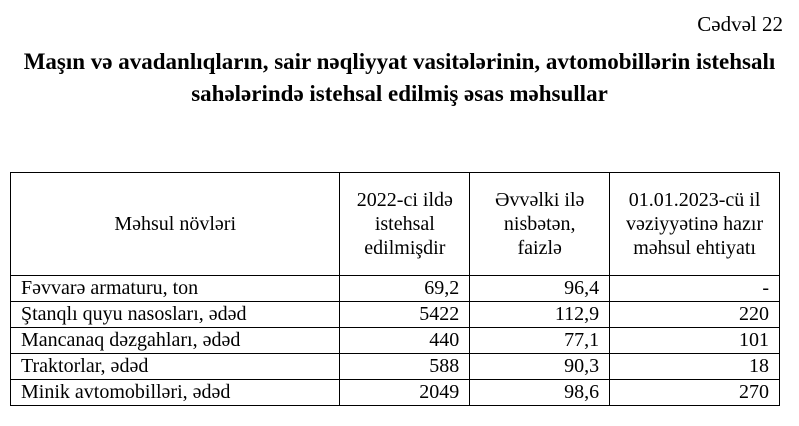  Describe the element at coordinates (405, 288) in the screenshot. I see `cell-value: 69,2` at that location.